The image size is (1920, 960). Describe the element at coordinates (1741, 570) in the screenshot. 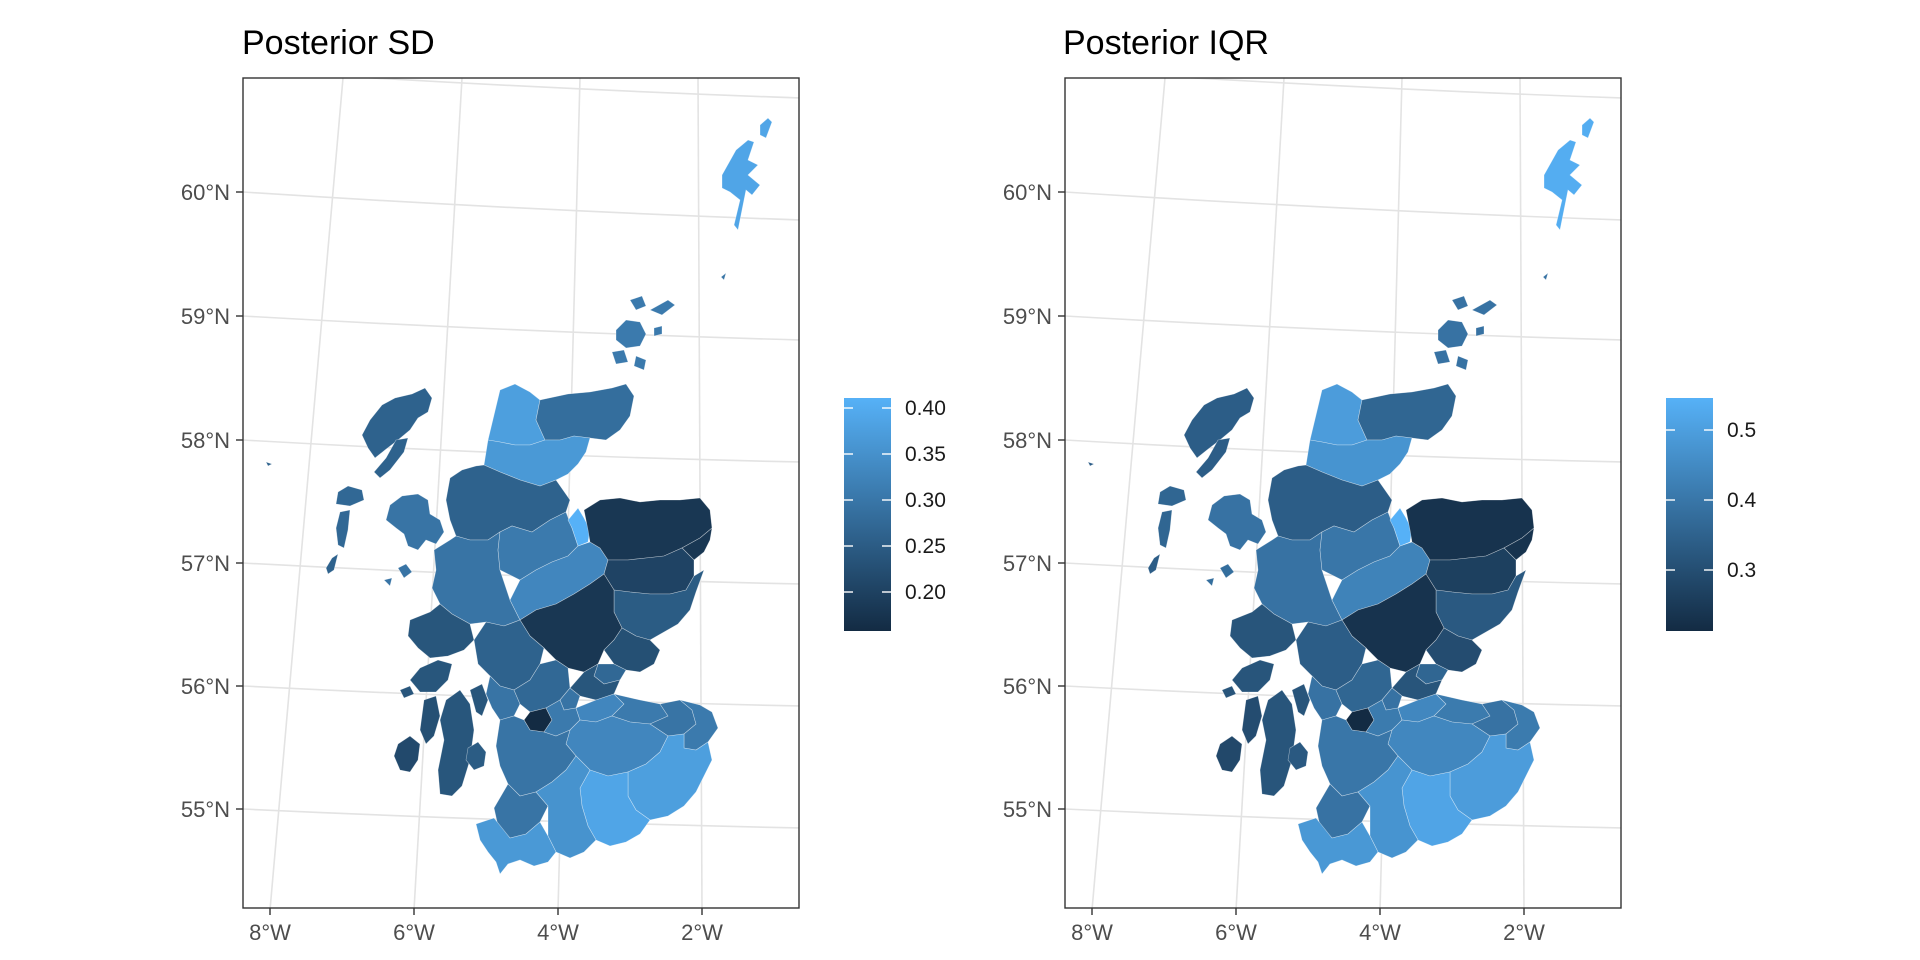

I see `legend-label: 0.3` at that location.